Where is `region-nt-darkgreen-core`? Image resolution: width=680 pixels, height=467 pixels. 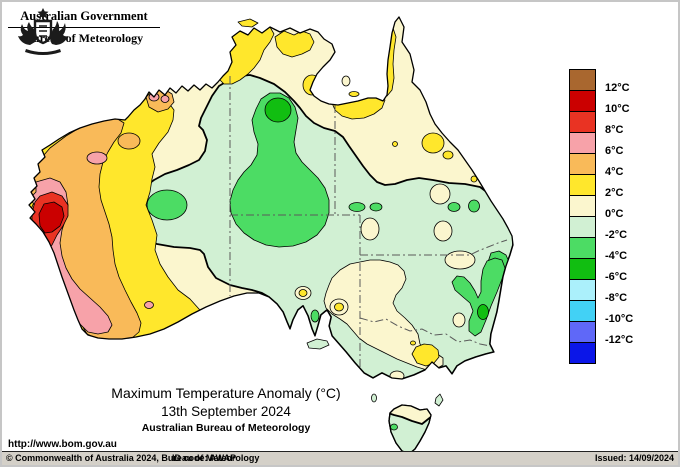
region-nt-darkgreen-core is located at coordinates (278, 110).